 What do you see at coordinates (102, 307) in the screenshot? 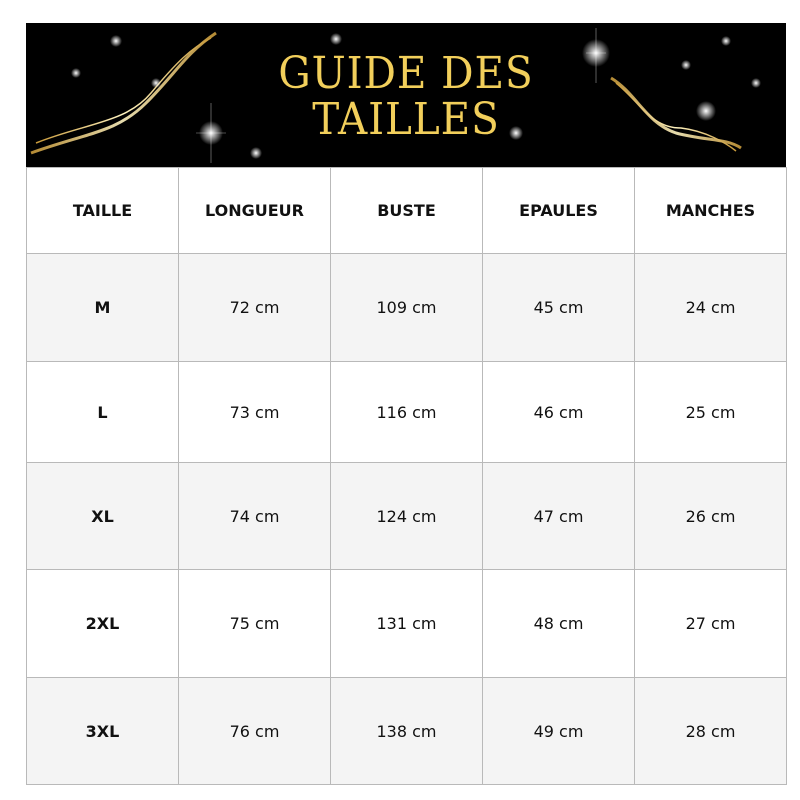
I see `size-cell: M` at bounding box center [102, 307].